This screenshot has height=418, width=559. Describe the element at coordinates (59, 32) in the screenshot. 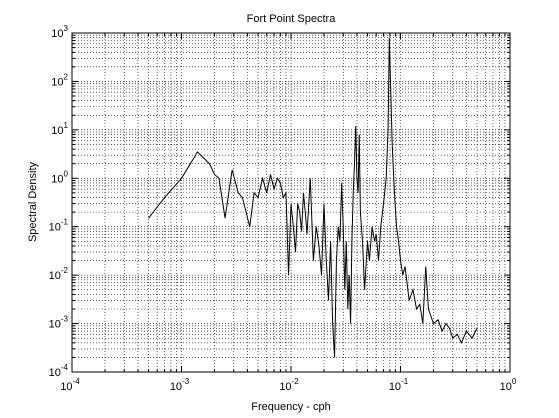

I see `tick-label: 10³` at that location.